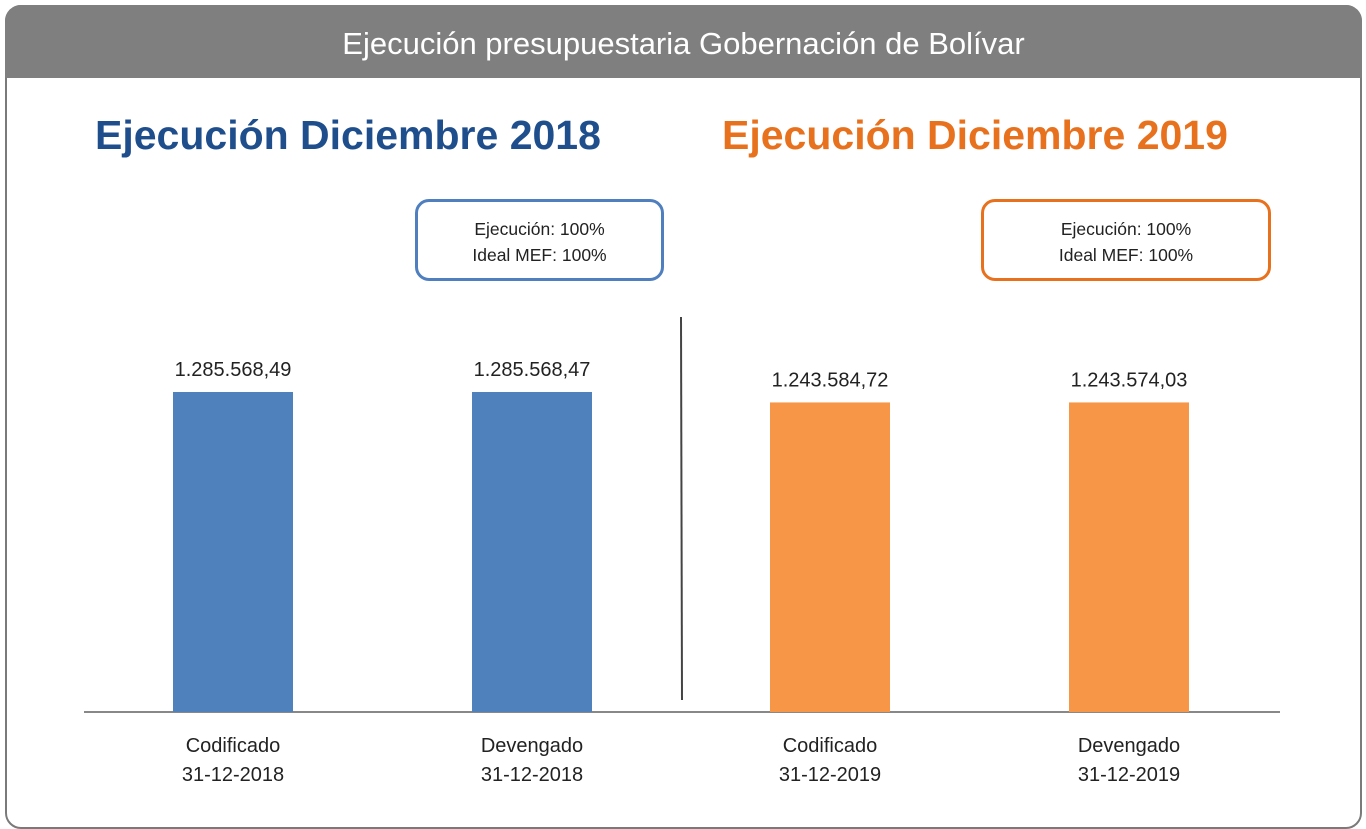 Image resolution: width=1366 pixels, height=829 pixels. I want to click on value-label: 1.285.568,49, so click(233, 370).